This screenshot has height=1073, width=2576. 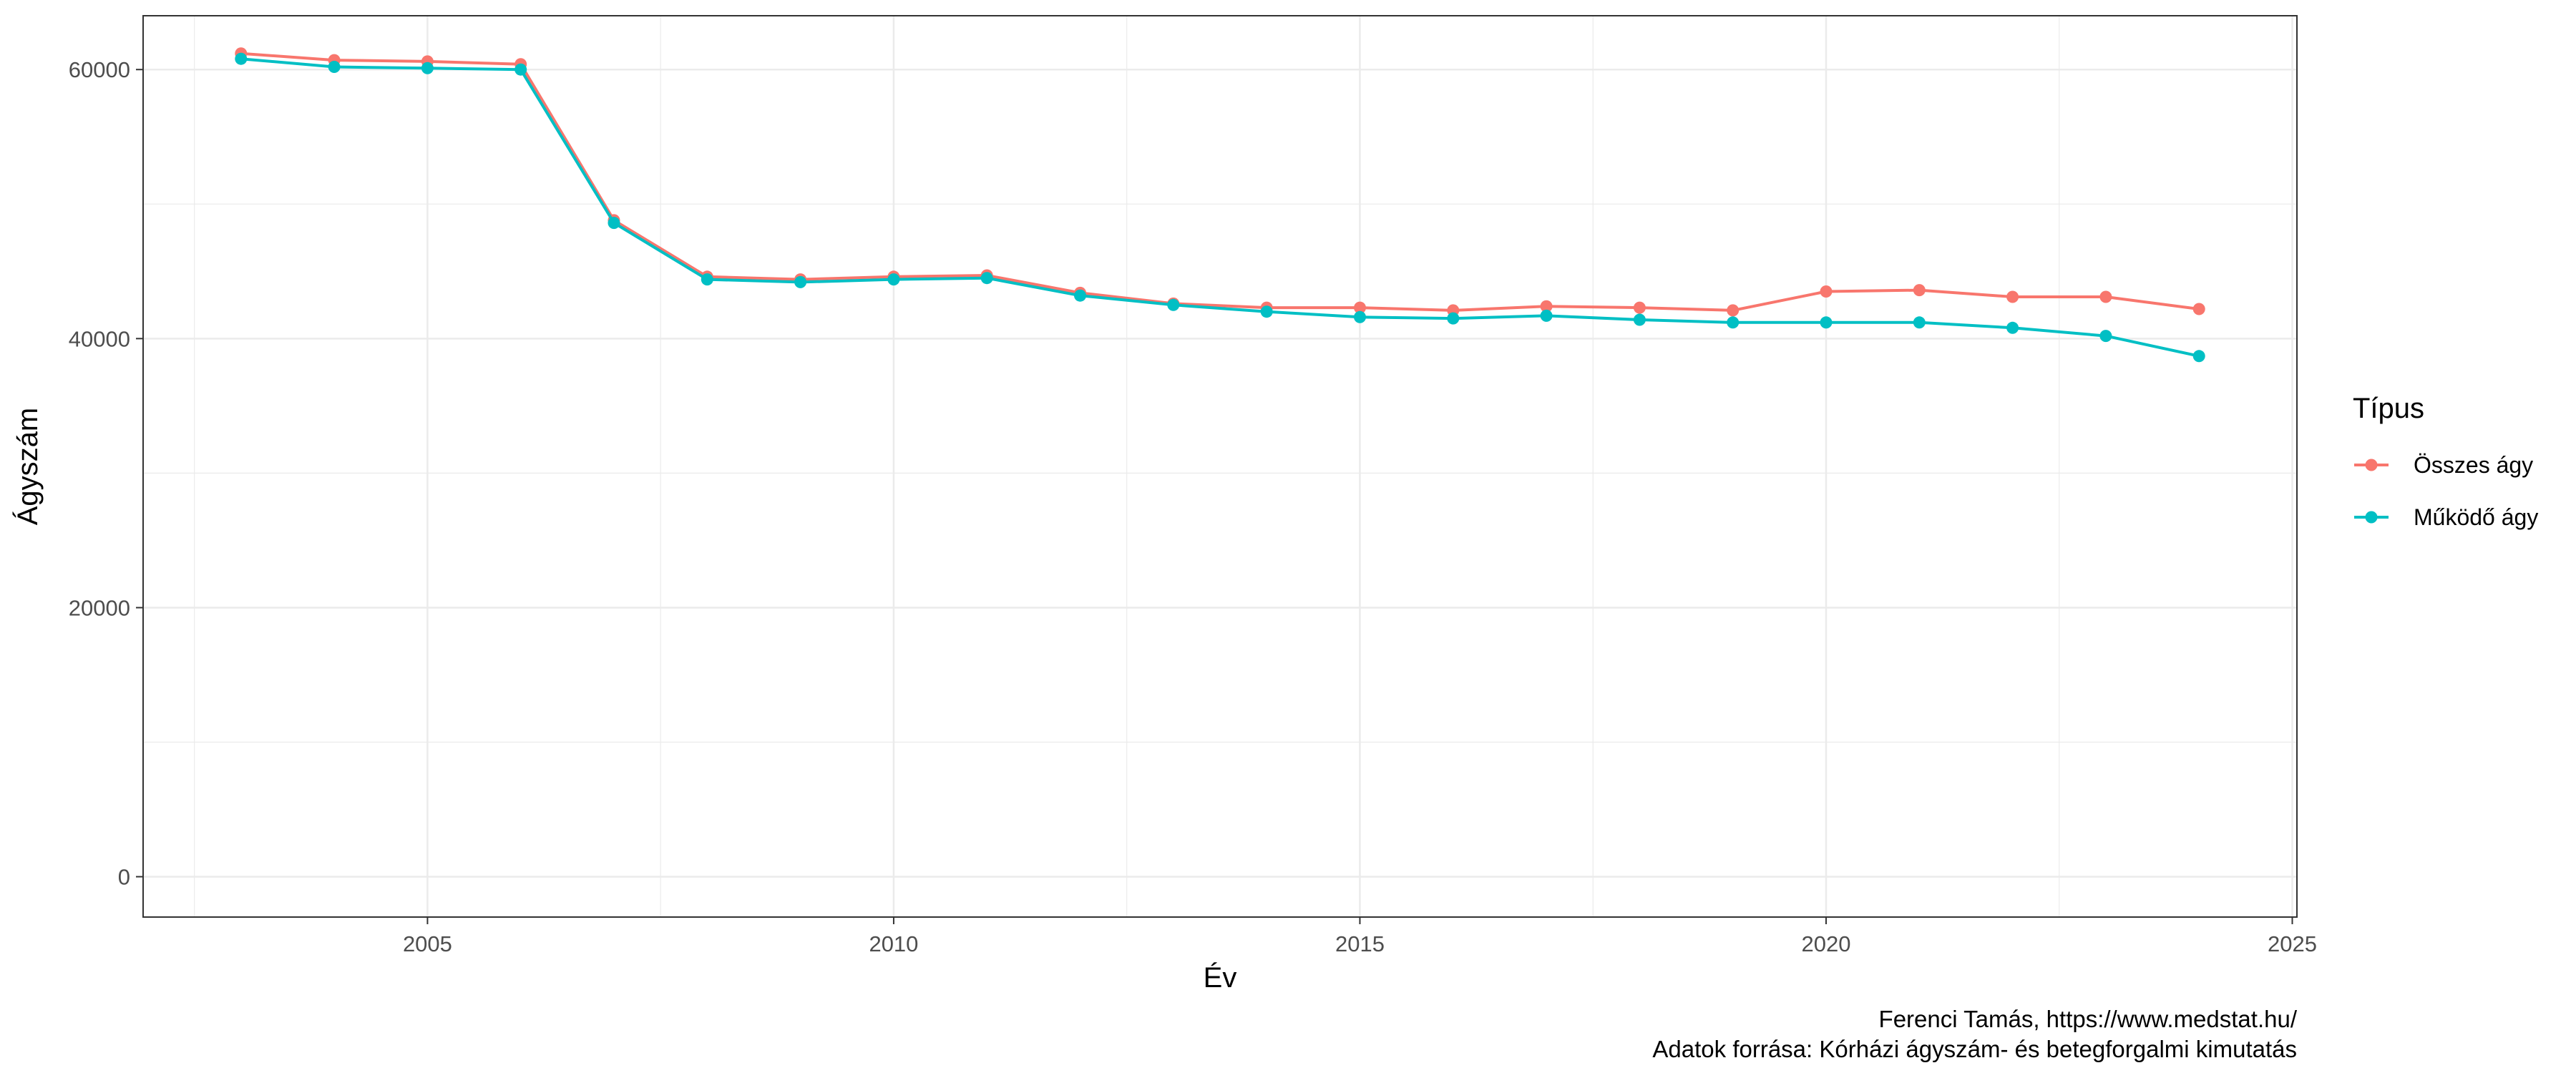 I want to click on y-axis-ticks: 0 20000 40000 60000, so click(x=106, y=473).